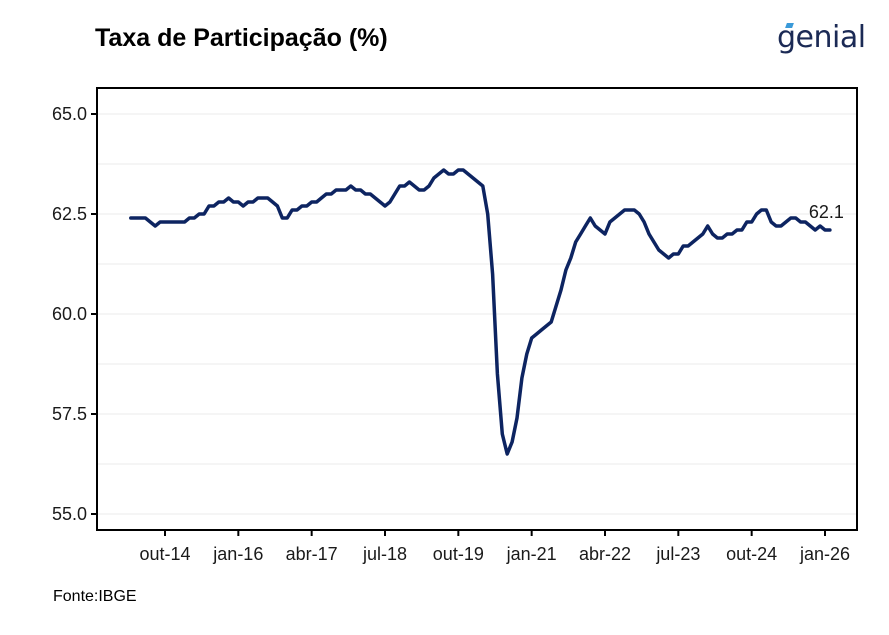 The image size is (889, 635). What do you see at coordinates (69, 414) in the screenshot?
I see `y-tick-label: 57.5` at bounding box center [69, 414].